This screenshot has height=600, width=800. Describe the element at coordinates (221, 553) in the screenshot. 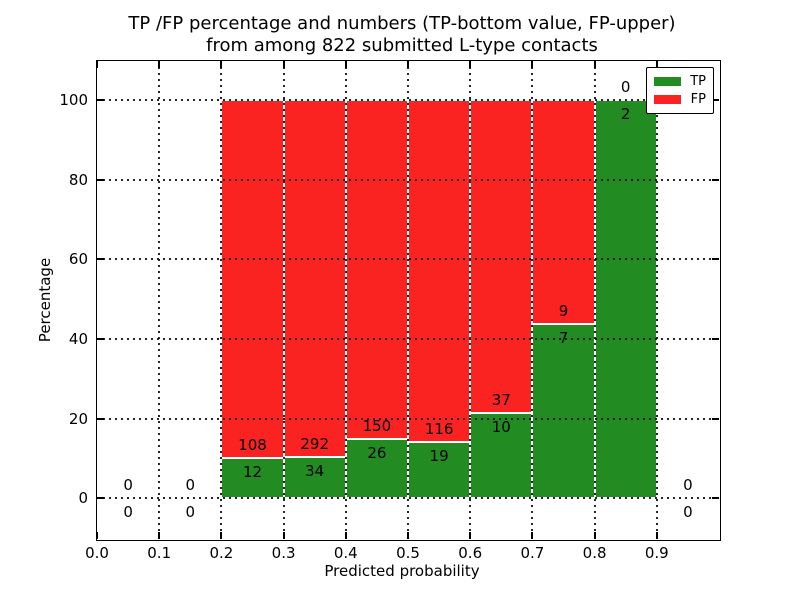

I see `x-tick-label: 0.2` at that location.